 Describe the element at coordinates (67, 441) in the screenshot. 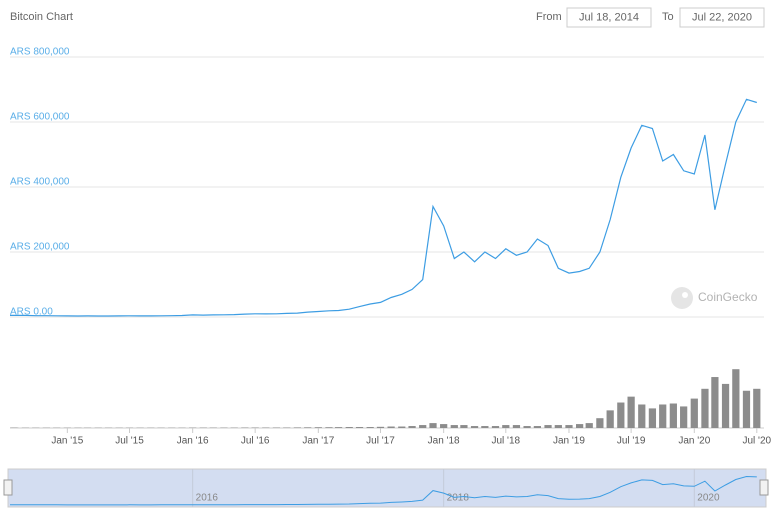

I see `x-tick-label: Jan '15` at that location.